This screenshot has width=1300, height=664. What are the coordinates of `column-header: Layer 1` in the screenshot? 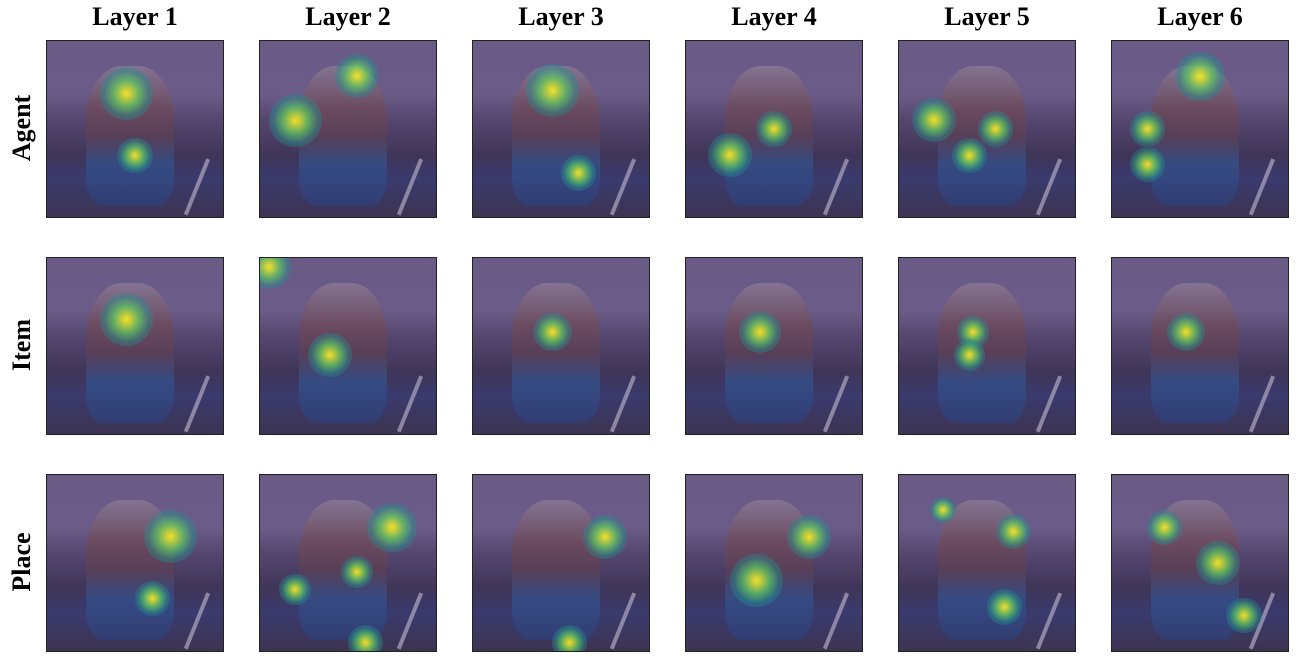 It's located at (135, 16).